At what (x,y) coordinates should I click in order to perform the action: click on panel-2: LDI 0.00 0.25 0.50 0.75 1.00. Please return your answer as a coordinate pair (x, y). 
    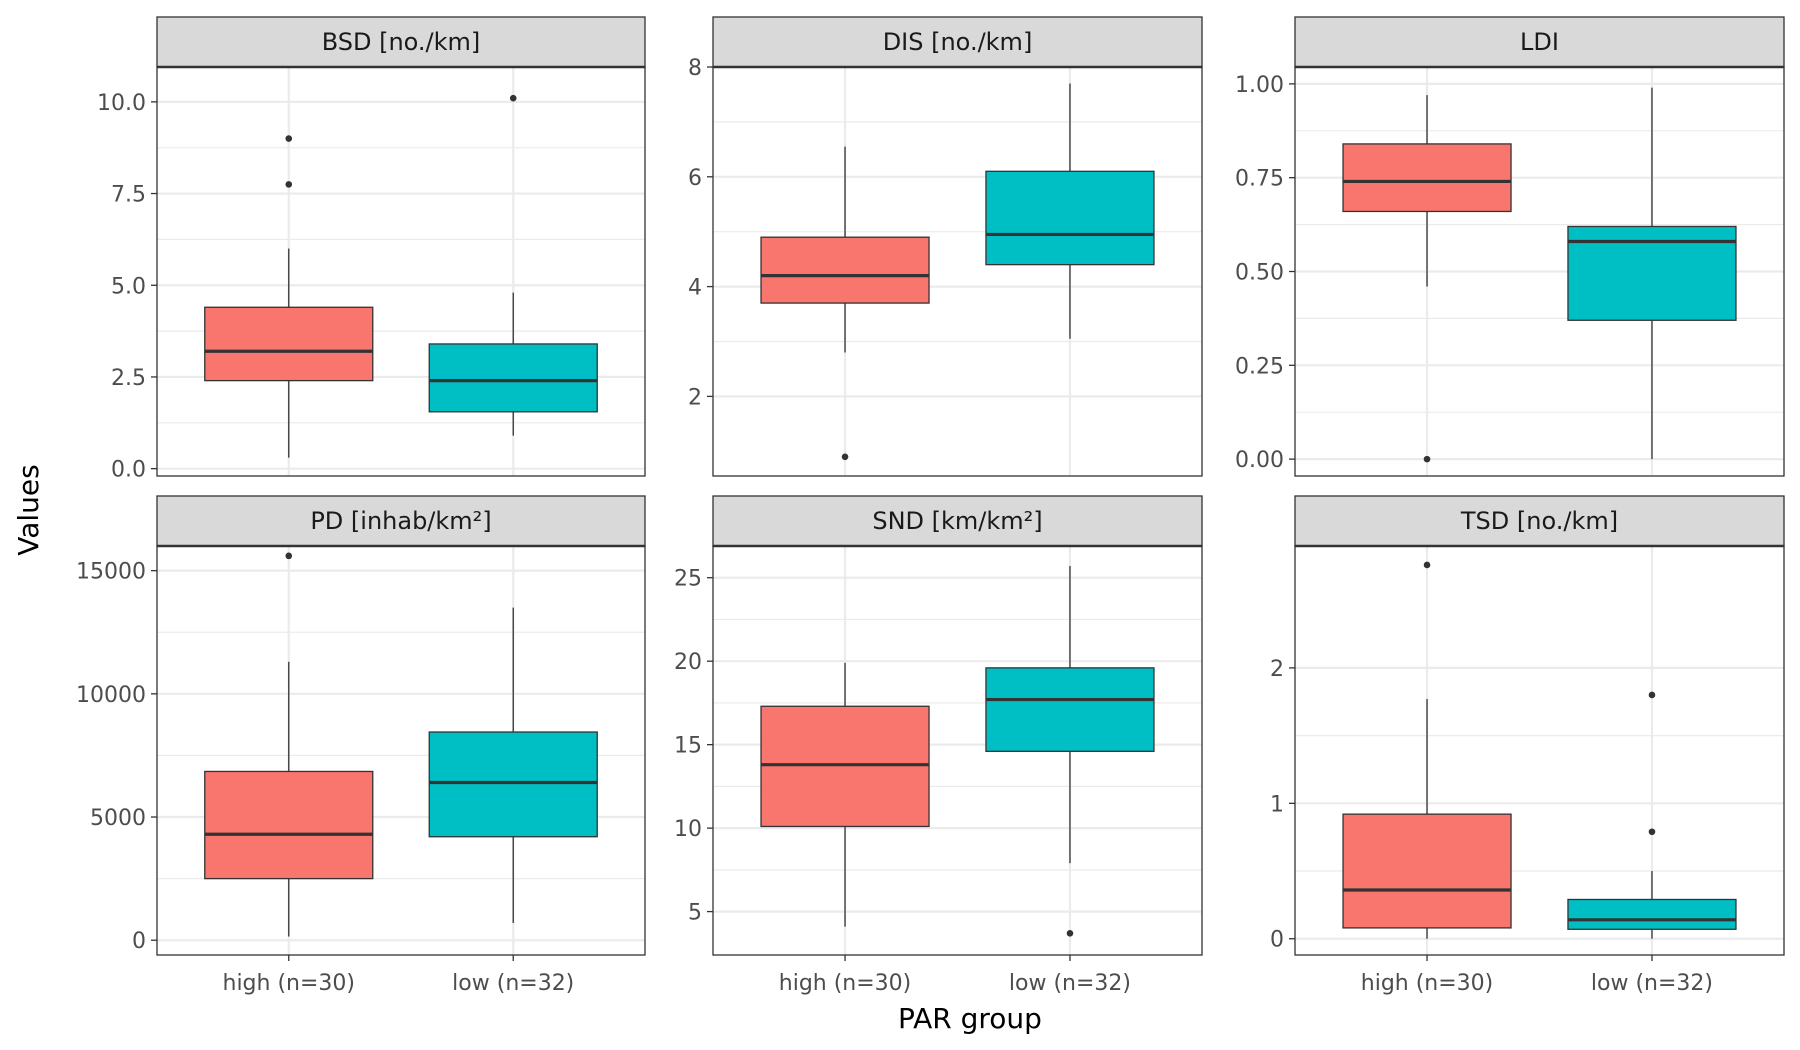
    Looking at the image, I should click on (1510, 246).